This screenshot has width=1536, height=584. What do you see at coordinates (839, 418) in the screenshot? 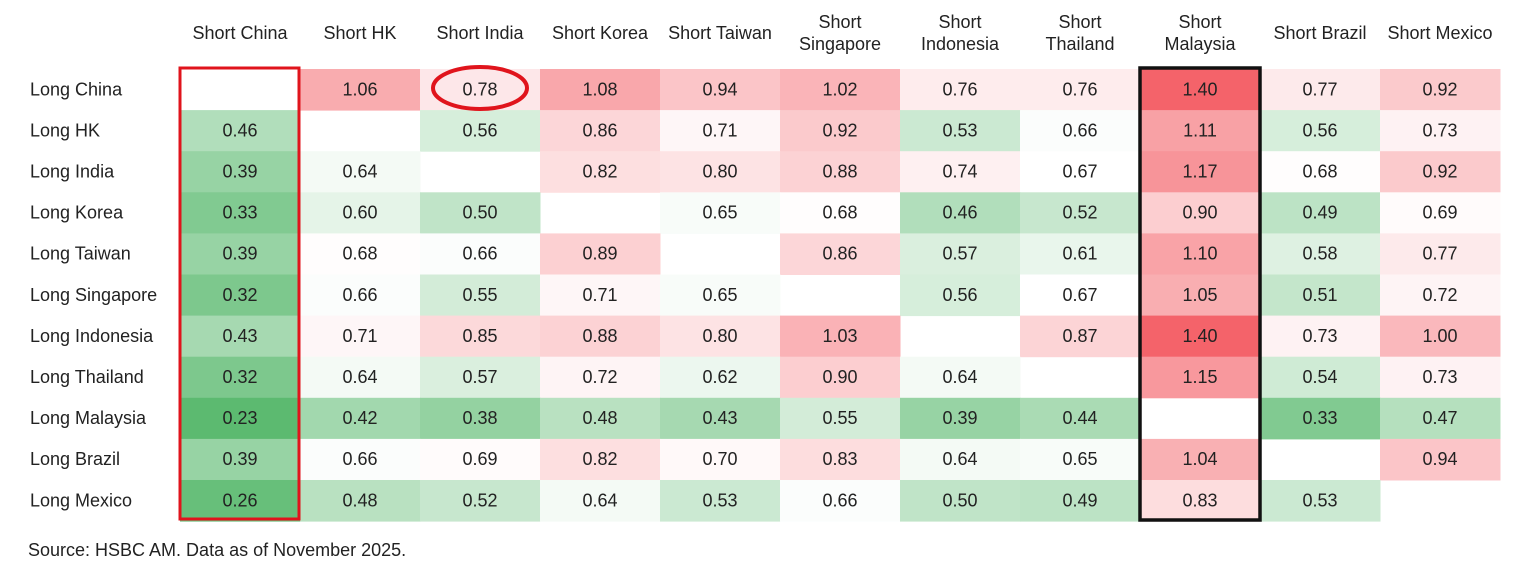
I see `cell-label: 0.55` at bounding box center [839, 418].